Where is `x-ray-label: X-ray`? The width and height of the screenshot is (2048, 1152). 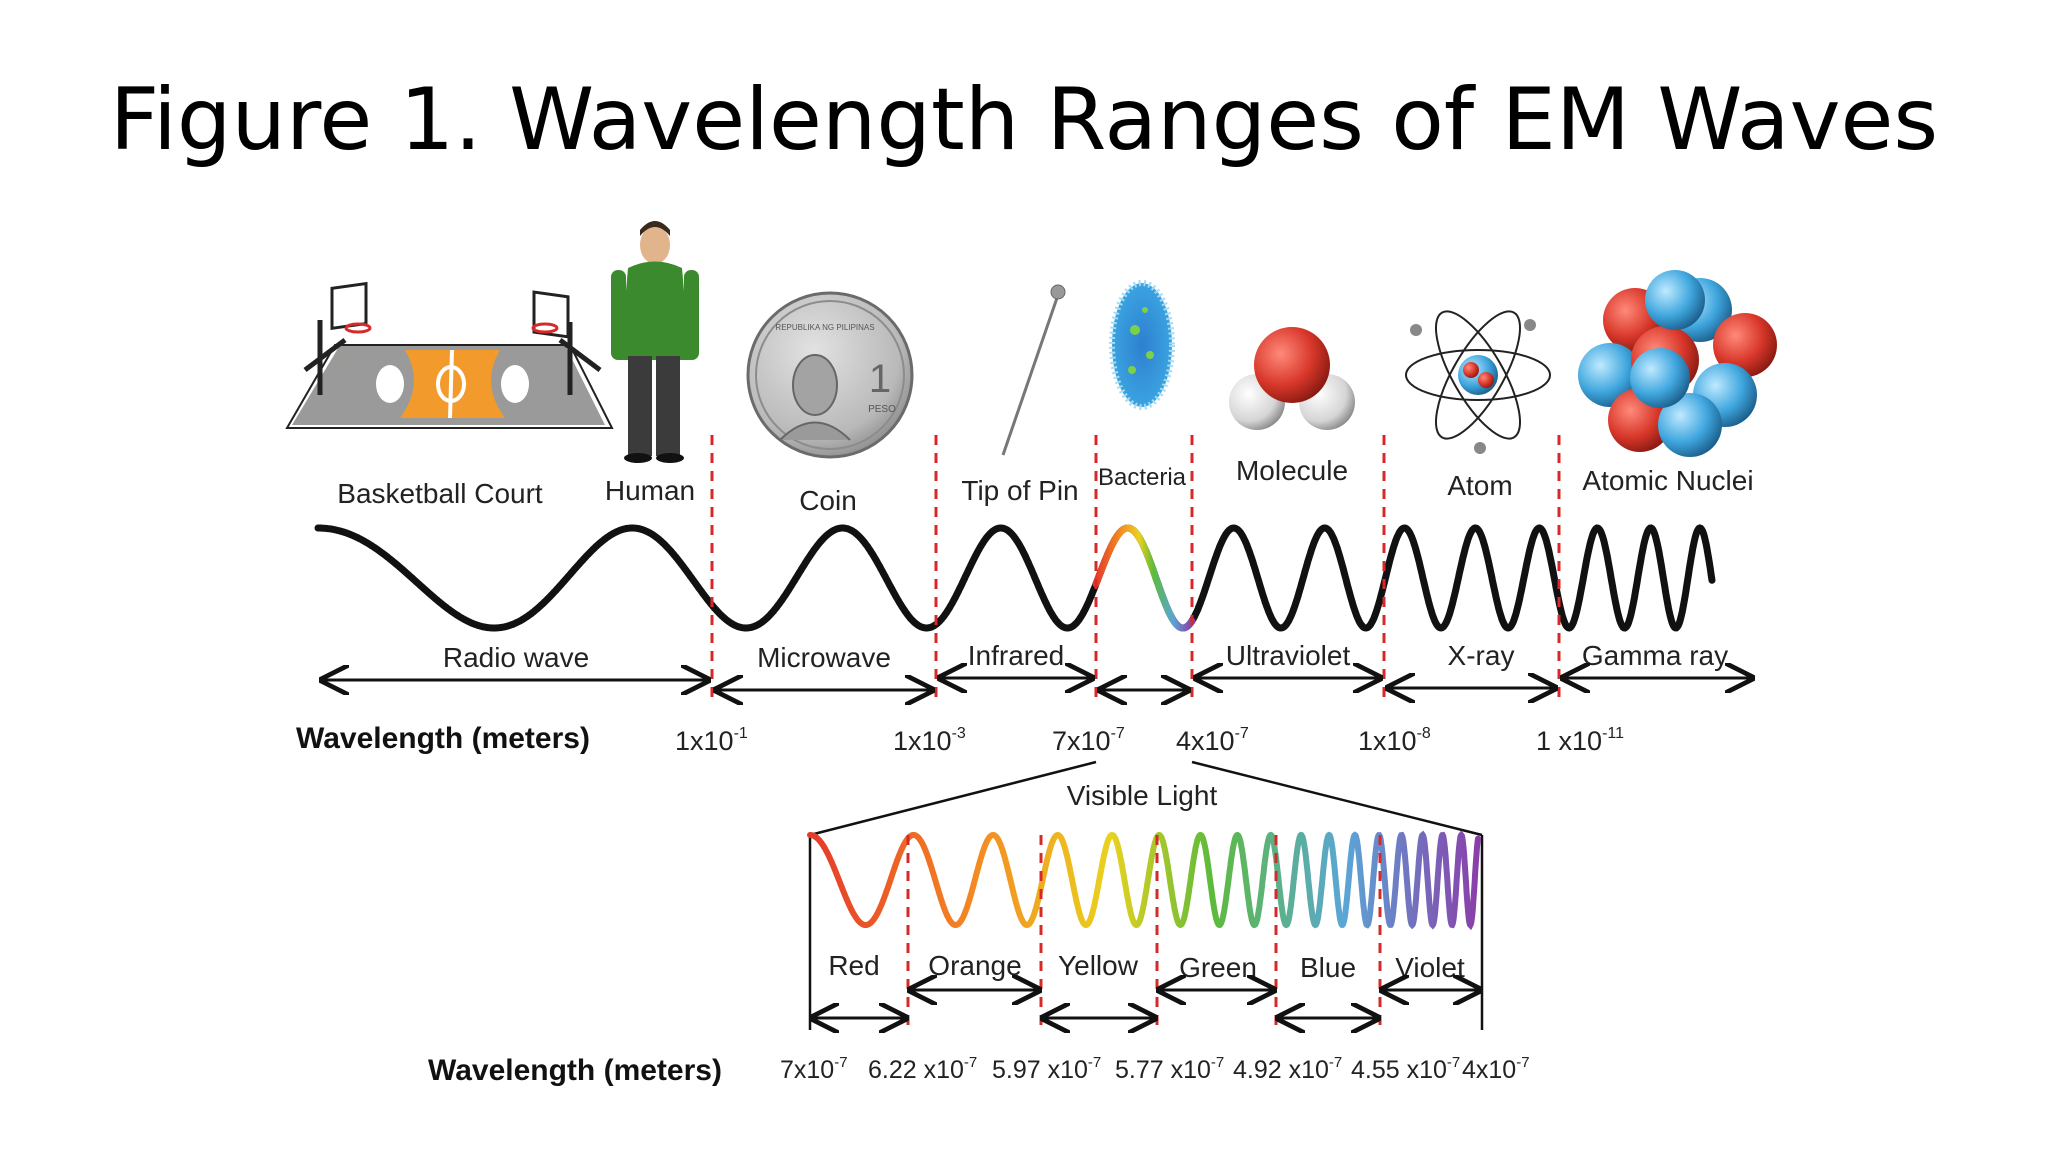
x-ray-label: X-ray is located at coordinates (1481, 655).